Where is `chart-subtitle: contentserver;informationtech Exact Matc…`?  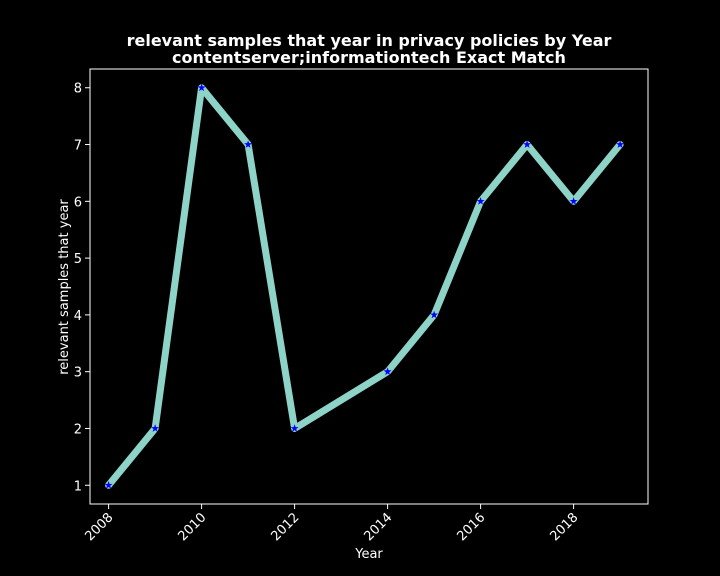 chart-subtitle: contentserver;informationtech Exact Matc… is located at coordinates (369, 57).